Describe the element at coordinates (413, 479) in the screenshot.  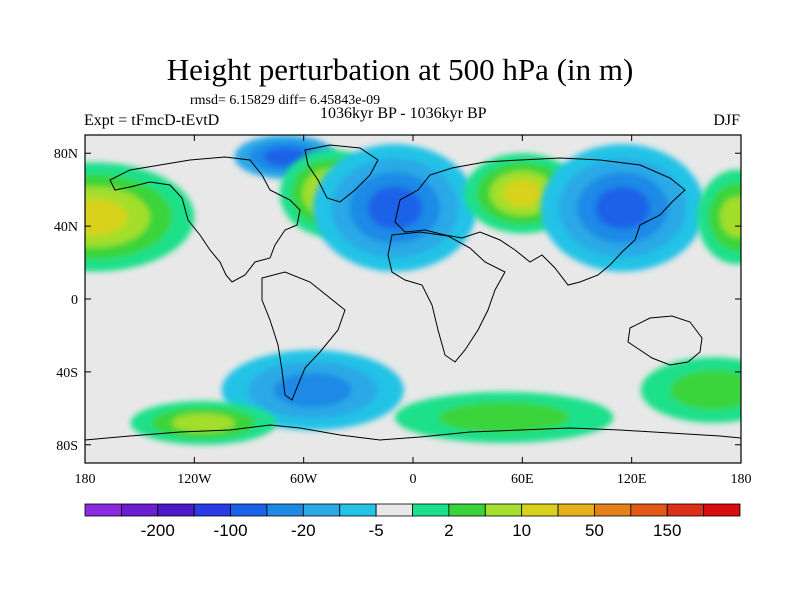
I see `x-tick-label: 0` at that location.